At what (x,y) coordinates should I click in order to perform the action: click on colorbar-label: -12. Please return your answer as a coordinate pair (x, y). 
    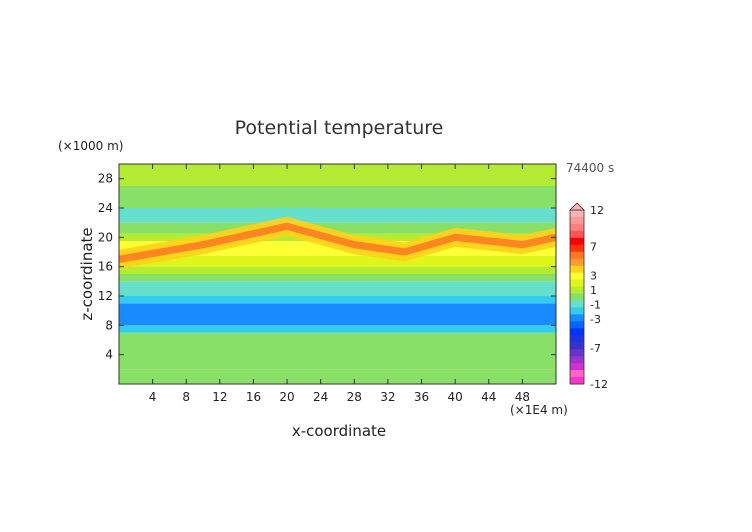
    Looking at the image, I should click on (599, 384).